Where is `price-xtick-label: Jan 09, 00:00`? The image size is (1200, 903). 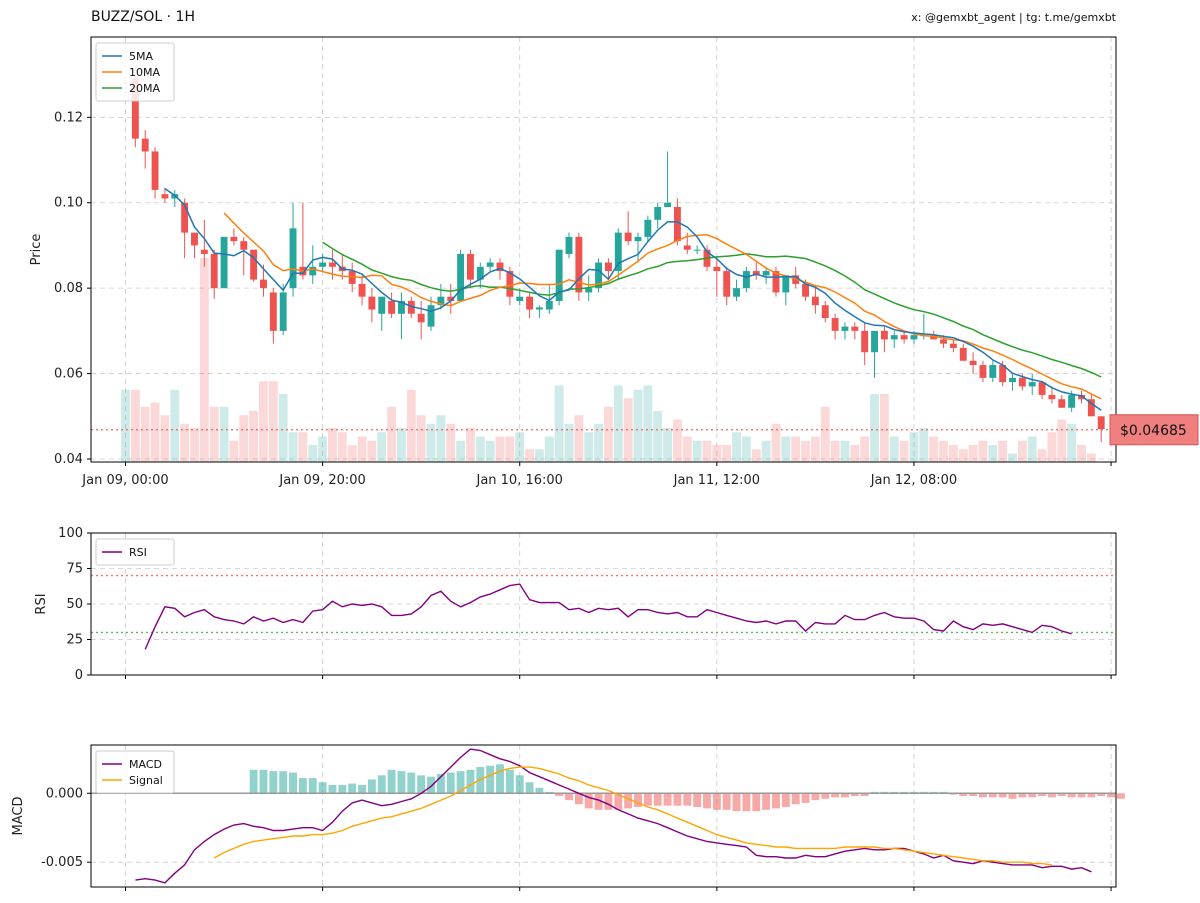
price-xtick-label: Jan 09, 00:00 is located at coordinates (124, 480).